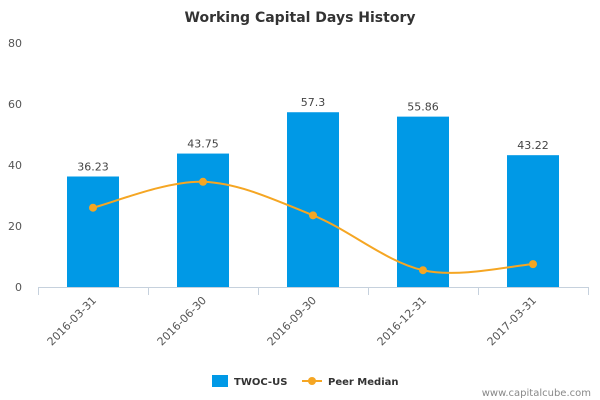 Image resolution: width=600 pixels, height=400 pixels. Describe the element at coordinates (423, 107) in the screenshot. I see `data-label: 55.86` at that location.